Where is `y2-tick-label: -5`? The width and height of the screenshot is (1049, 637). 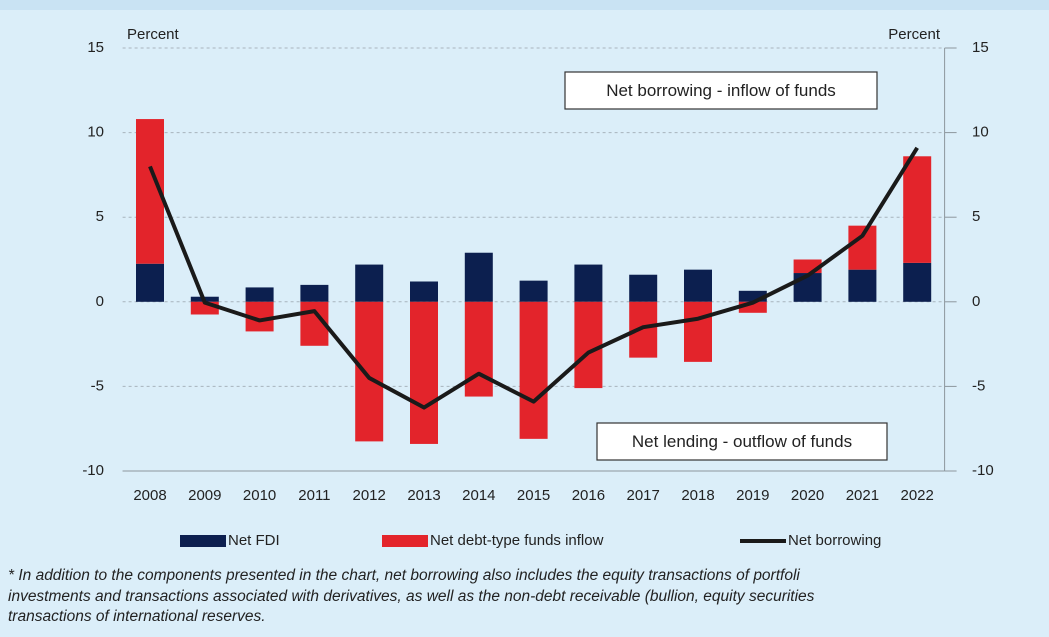
y2-tick-label: -5 is located at coordinates (978, 385).